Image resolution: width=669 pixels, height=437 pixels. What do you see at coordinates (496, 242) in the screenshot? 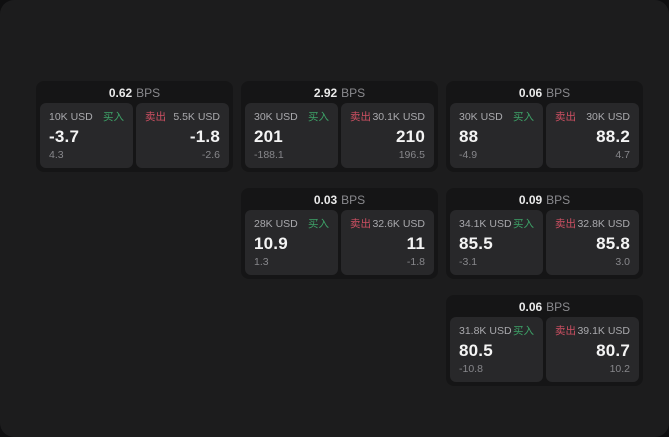
I see `buy-panel: 34.1K USD 买入 85.5 -3.1` at bounding box center [496, 242].